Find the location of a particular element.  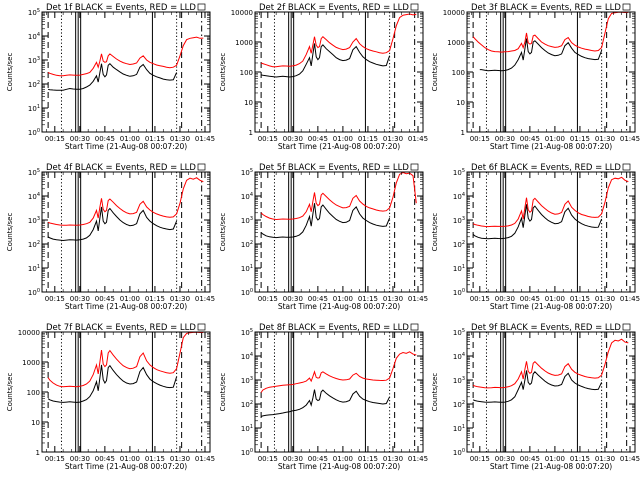

panel-title: Det 7f BLACK = Events, RED = LLD is located at coordinates (121, 328).